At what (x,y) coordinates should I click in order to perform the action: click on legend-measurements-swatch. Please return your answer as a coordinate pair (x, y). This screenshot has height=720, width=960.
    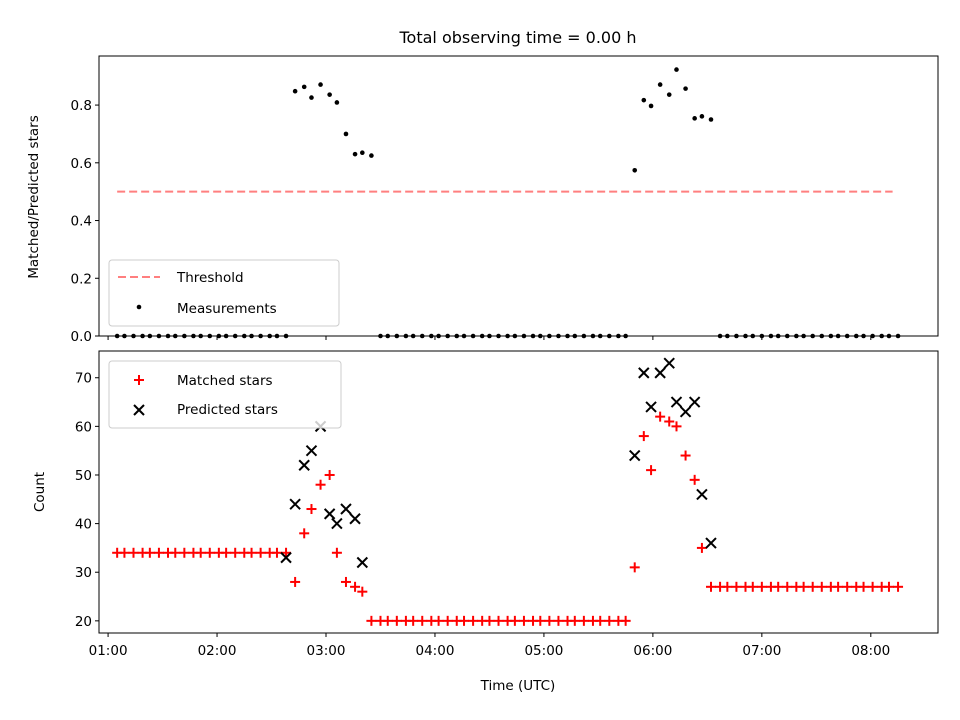
    Looking at the image, I should click on (139, 307).